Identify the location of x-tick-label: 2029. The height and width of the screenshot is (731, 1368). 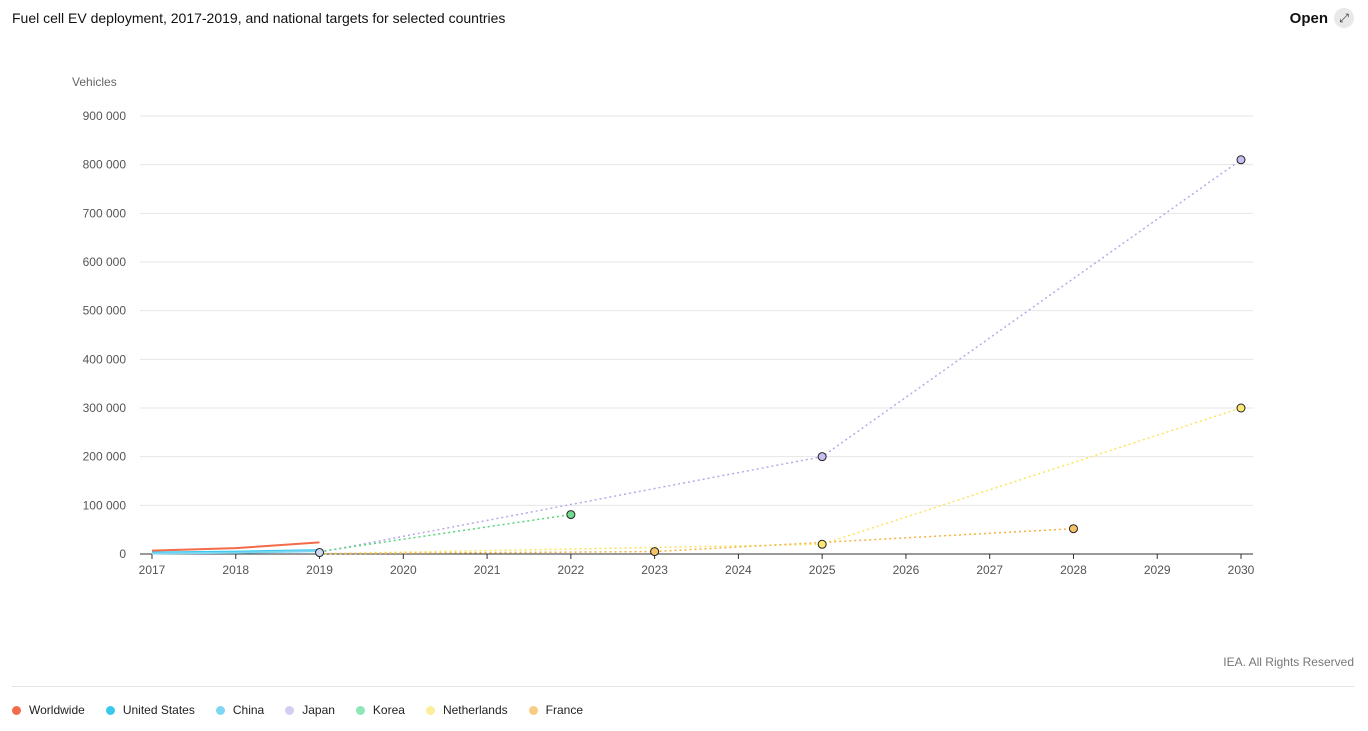
(1157, 570).